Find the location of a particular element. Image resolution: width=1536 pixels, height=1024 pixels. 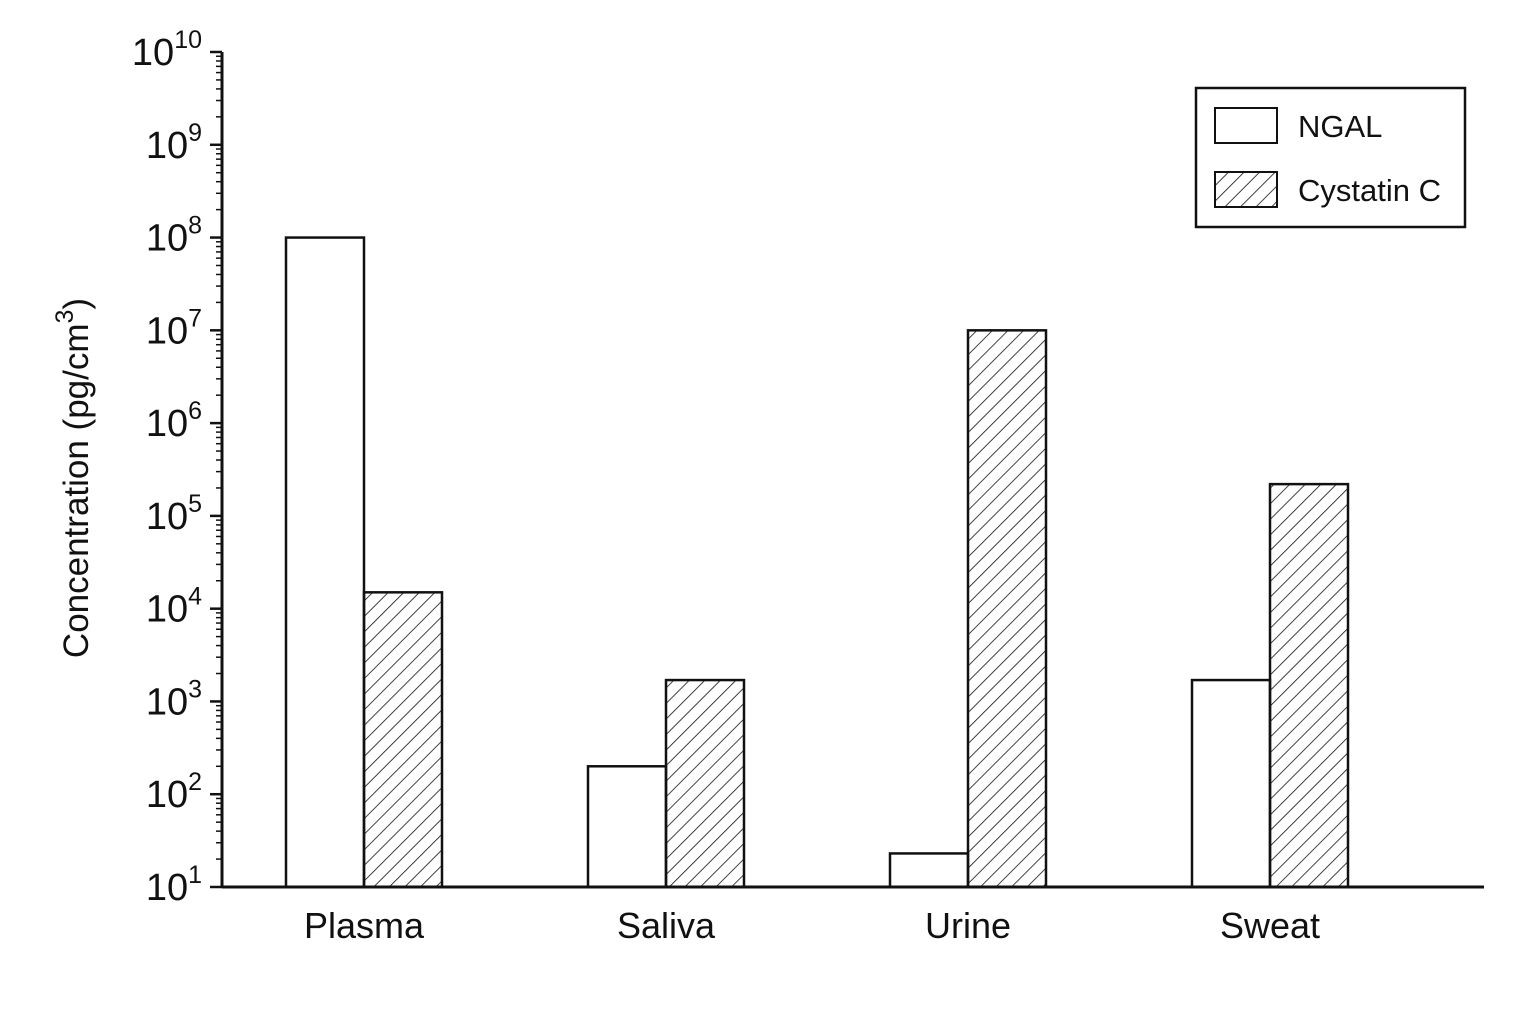

legend-label-cystatin-c: Cystatin C is located at coordinates (1369, 190).